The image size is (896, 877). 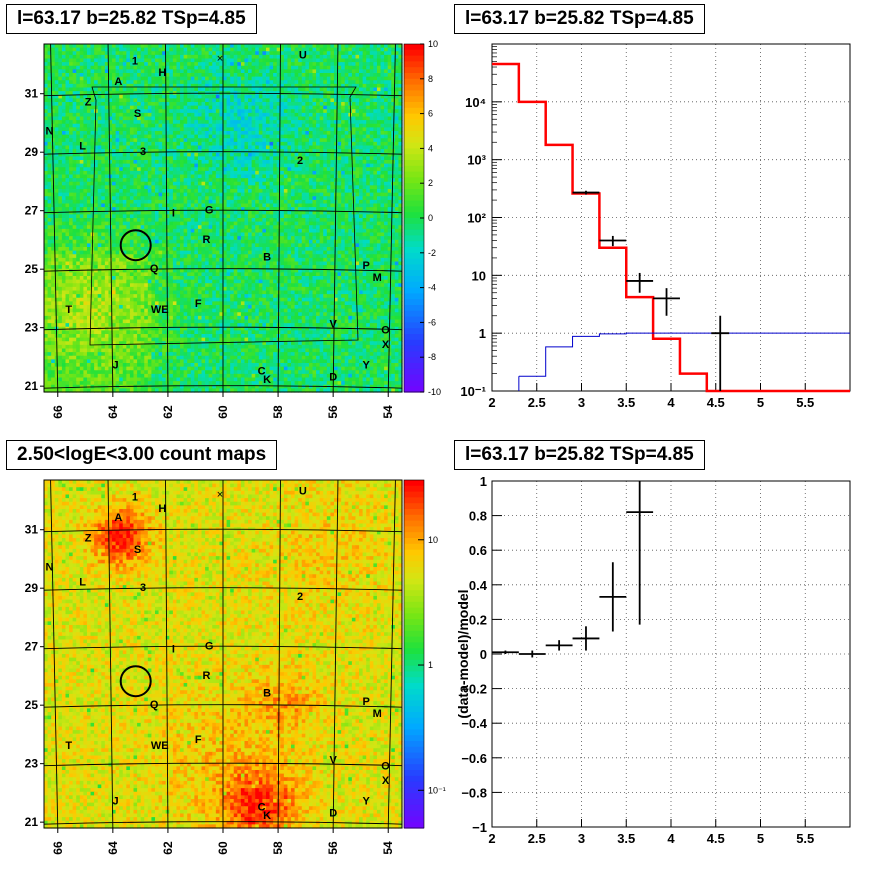 What do you see at coordinates (154, 705) in the screenshot?
I see `source-label-q: Q` at bounding box center [154, 705].